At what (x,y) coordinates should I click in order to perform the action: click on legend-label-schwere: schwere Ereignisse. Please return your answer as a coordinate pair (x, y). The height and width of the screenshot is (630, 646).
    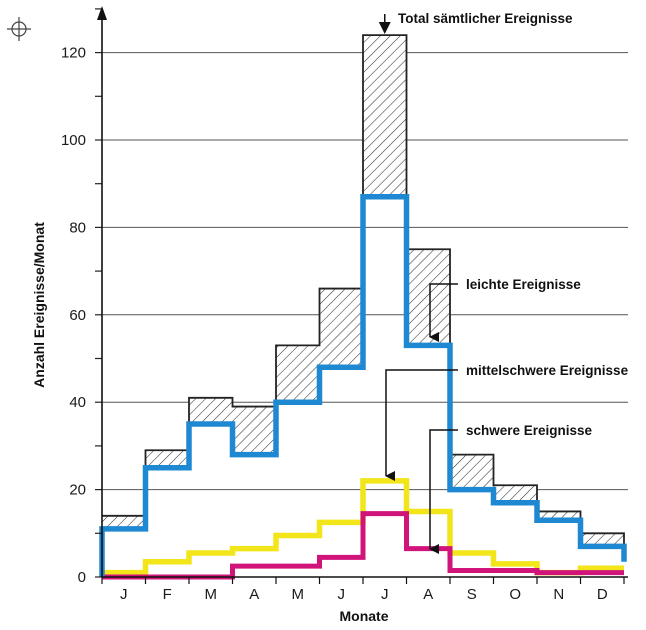
    Looking at the image, I should click on (529, 430).